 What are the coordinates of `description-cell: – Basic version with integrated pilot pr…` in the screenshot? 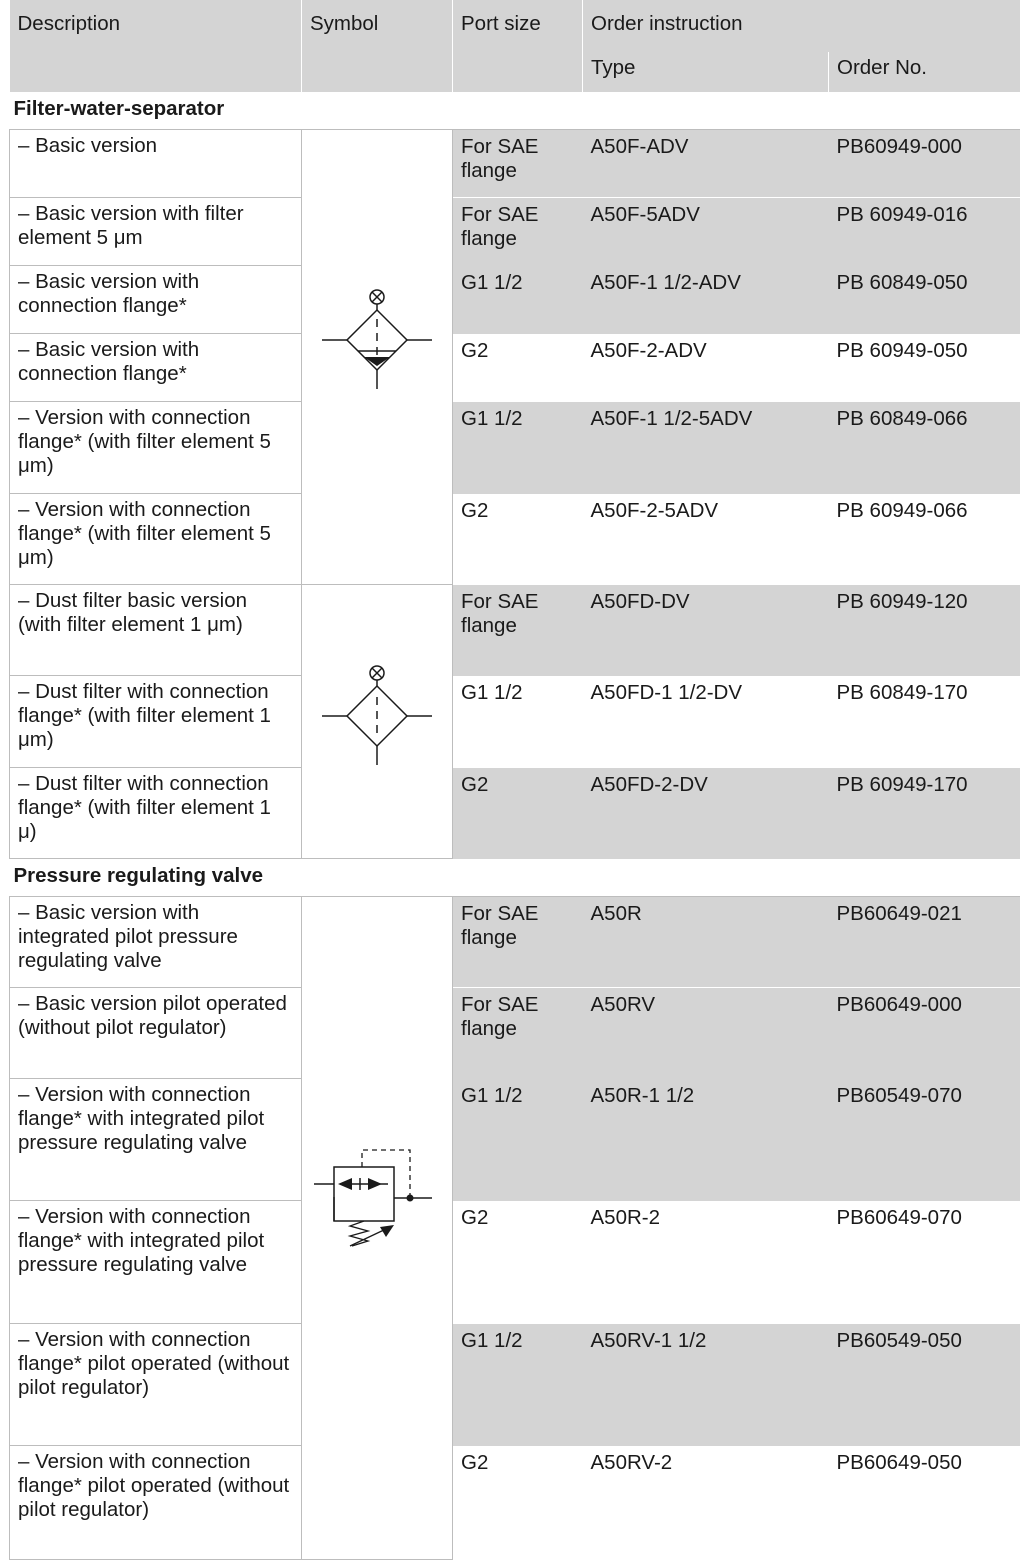 It's located at (156, 942).